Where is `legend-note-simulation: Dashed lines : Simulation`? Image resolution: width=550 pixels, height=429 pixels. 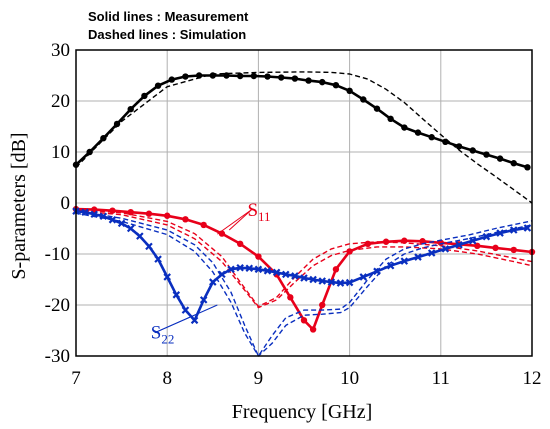 legend-note-simulation: Dashed lines : Simulation is located at coordinates (167, 34).